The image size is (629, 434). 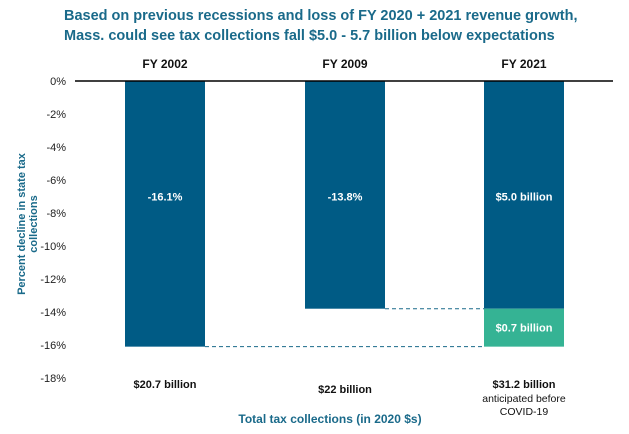 I want to click on y-tick-label: -8%, so click(x=56, y=214).